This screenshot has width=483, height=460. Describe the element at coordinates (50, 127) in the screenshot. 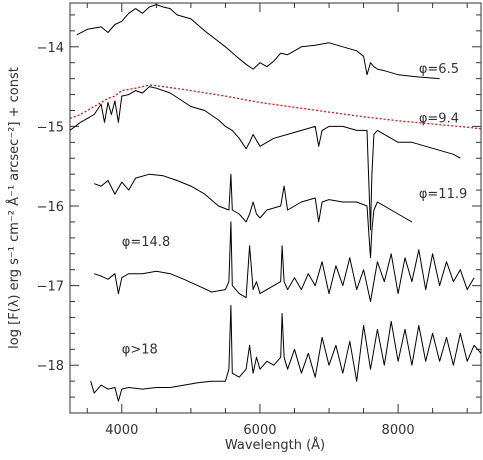

I see `y-tick-label: −15` at that location.